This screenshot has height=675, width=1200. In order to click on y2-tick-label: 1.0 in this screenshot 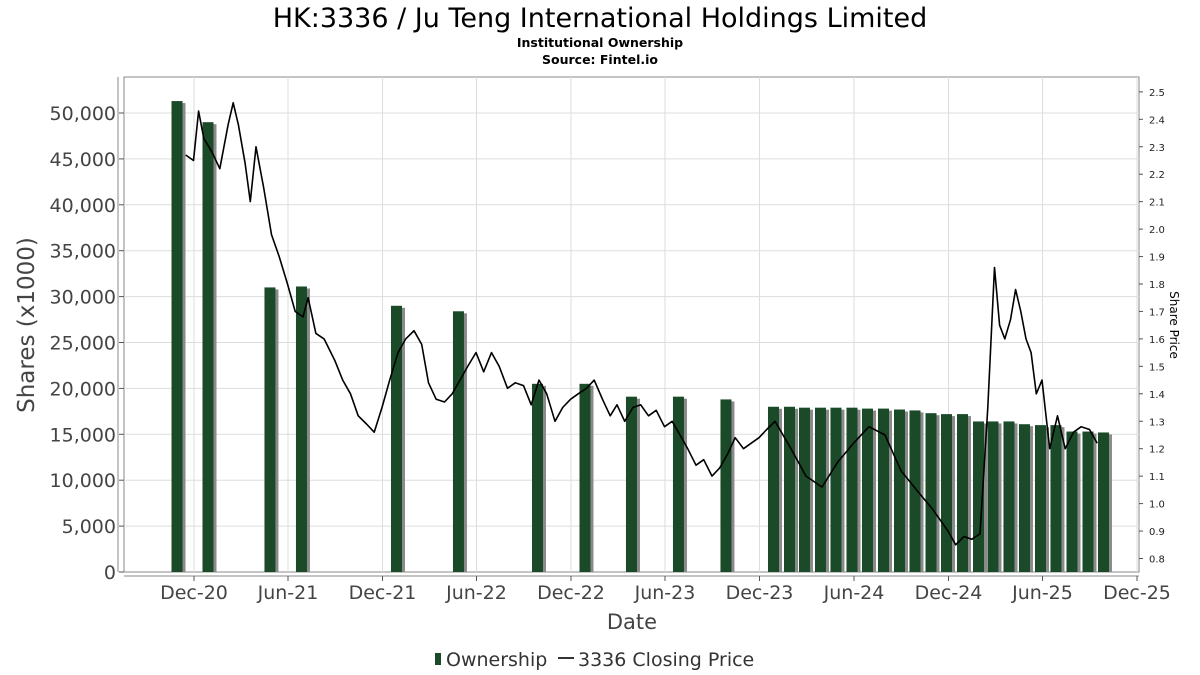, I will do `click(1157, 505)`.